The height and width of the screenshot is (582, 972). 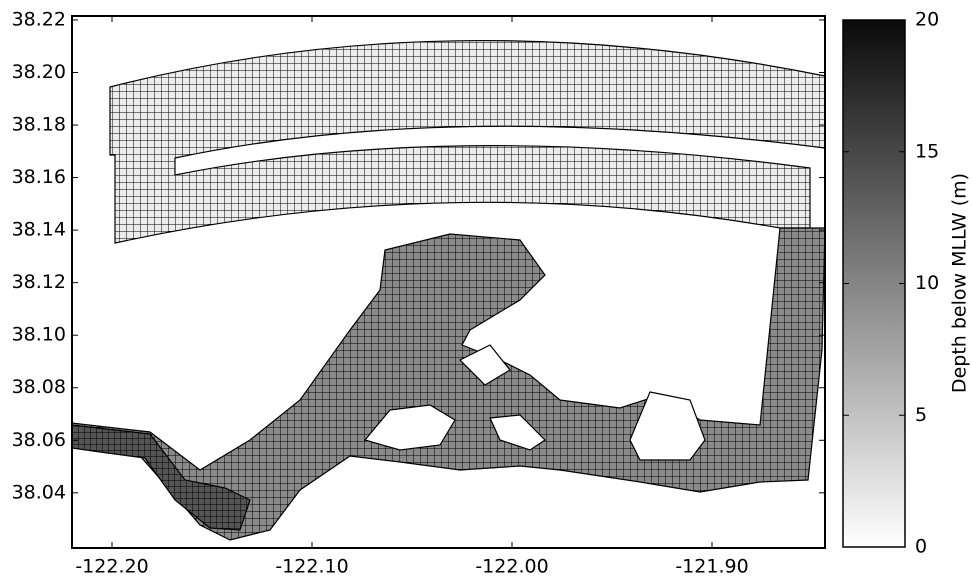 What do you see at coordinates (39, 177) in the screenshot?
I see `y-tick-label: 38.16` at bounding box center [39, 177].